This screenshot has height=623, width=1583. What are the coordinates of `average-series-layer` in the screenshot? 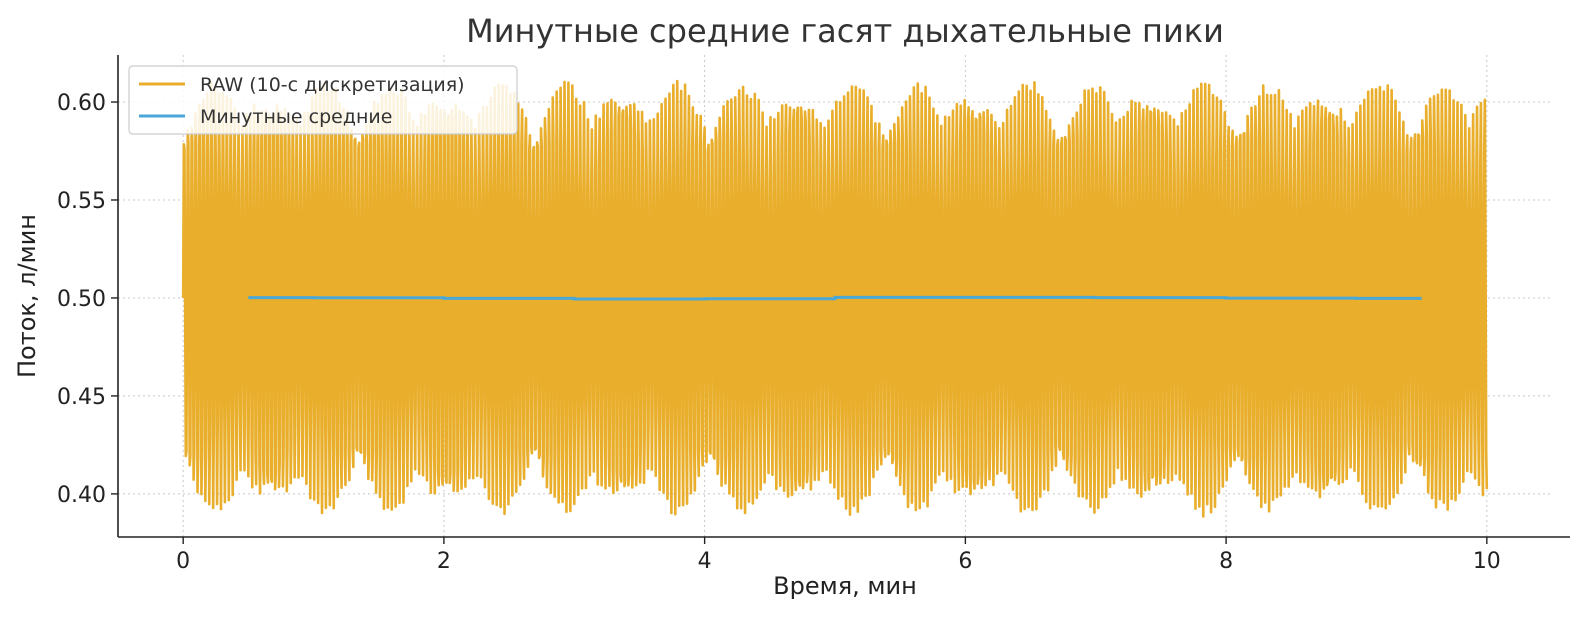 It's located at (835, 298).